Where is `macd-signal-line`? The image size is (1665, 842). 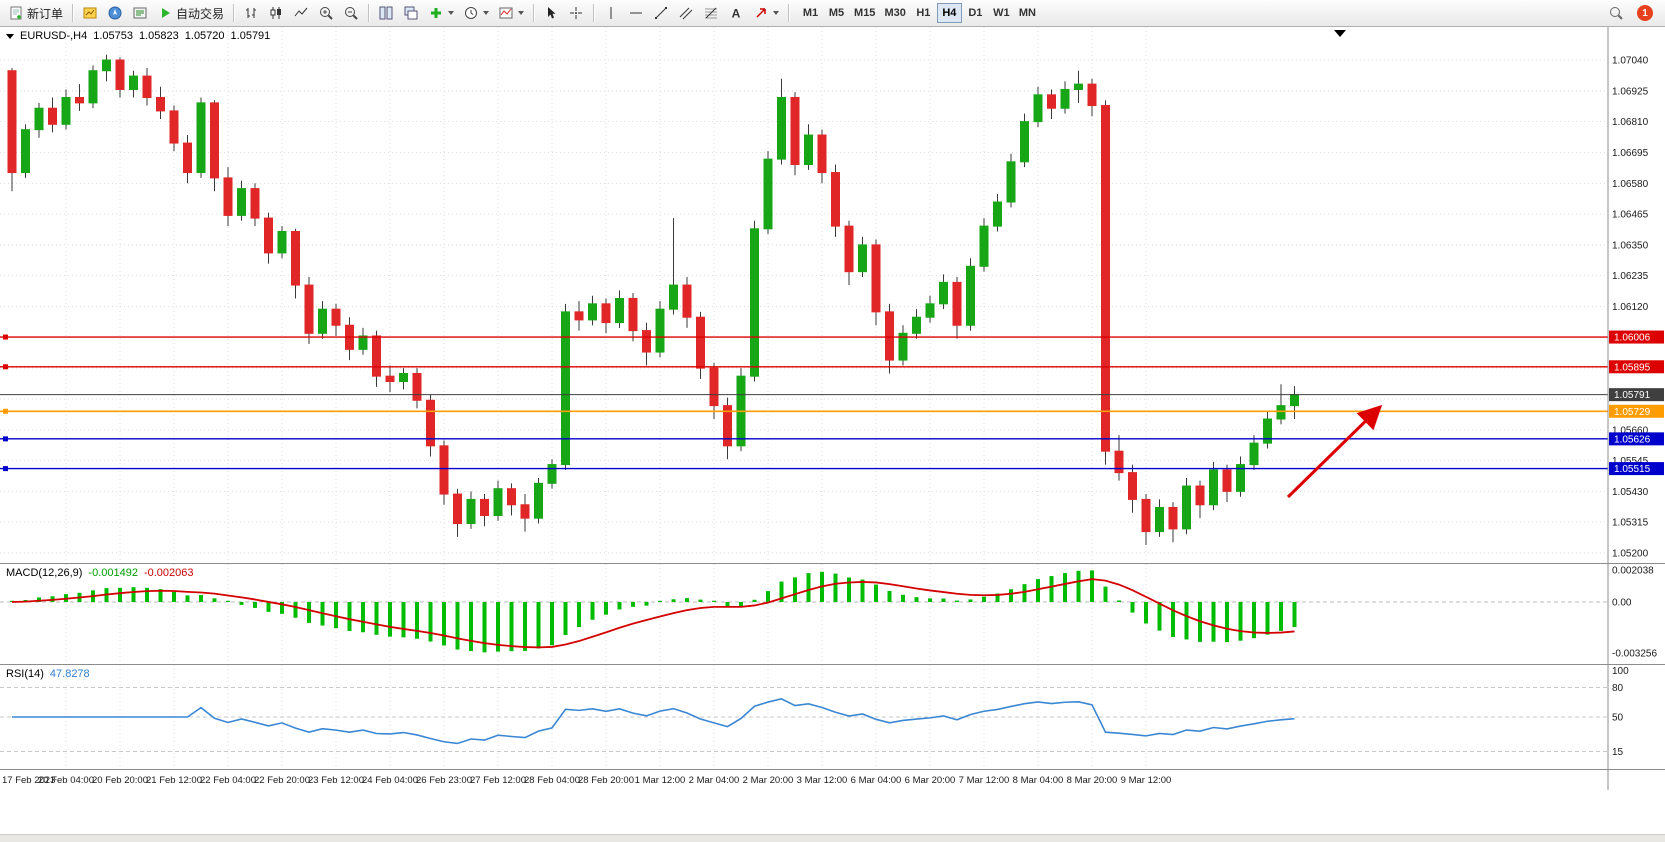
macd-signal-line is located at coordinates (653, 613).